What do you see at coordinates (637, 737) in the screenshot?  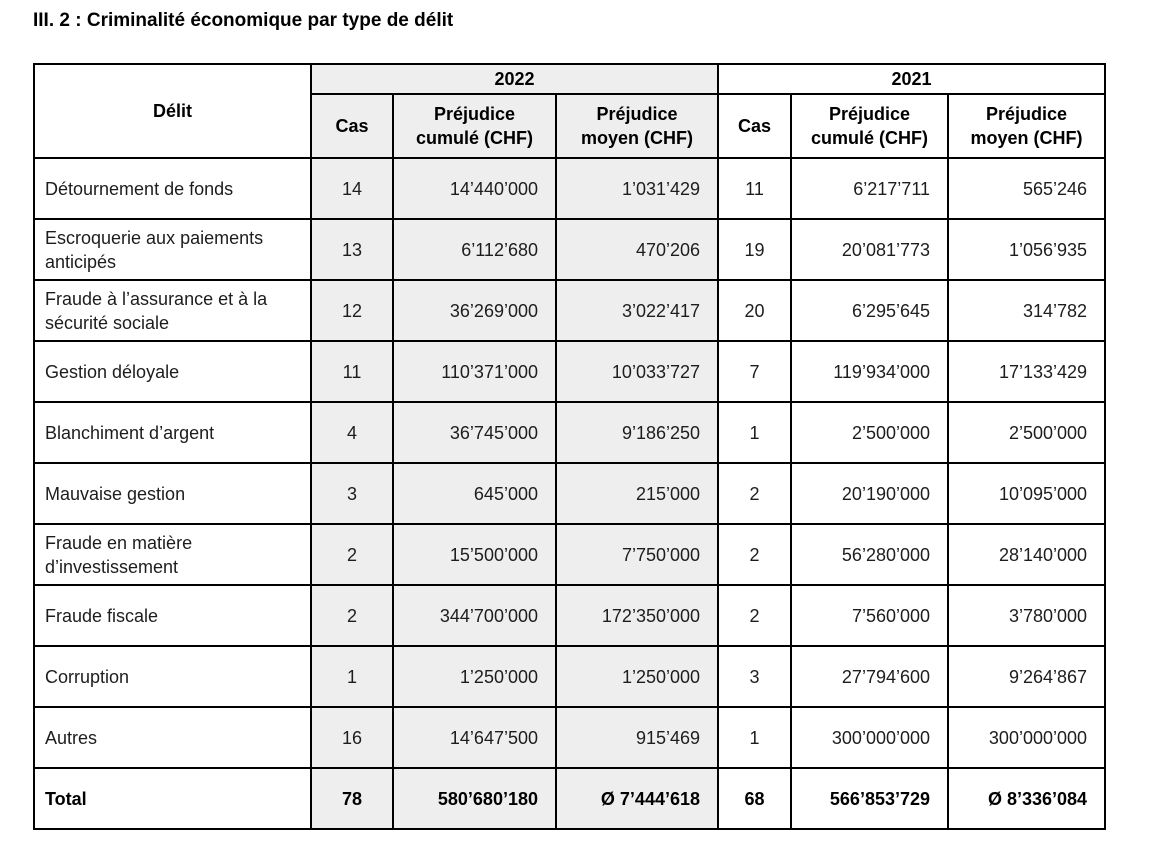 I see `prejudice-moyen-2022-cell: 915’469` at bounding box center [637, 737].